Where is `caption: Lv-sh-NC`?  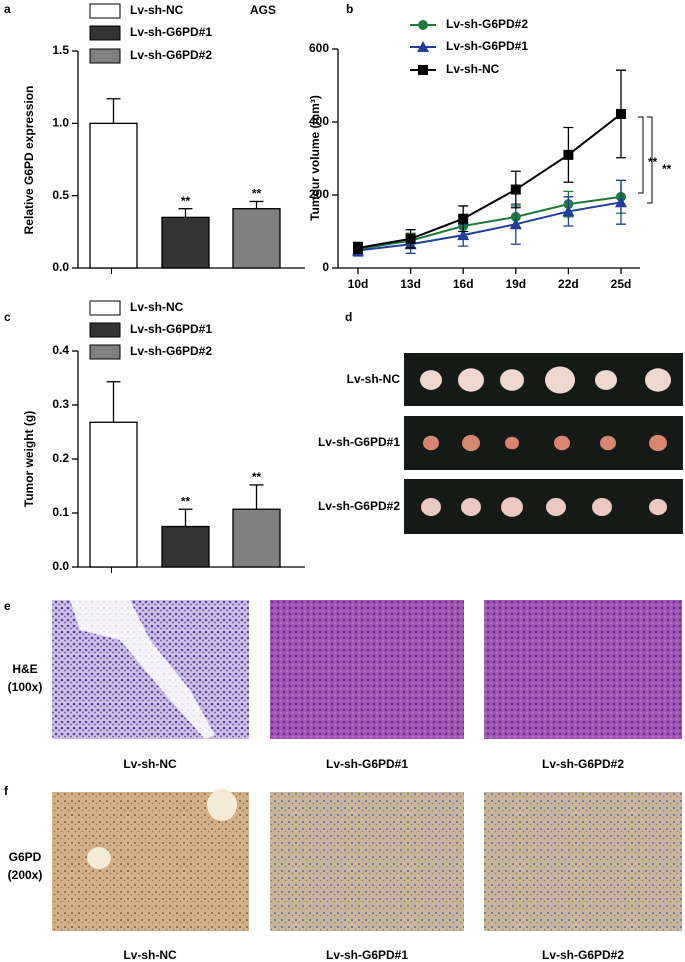
caption: Lv-sh-NC is located at coordinates (150, 955).